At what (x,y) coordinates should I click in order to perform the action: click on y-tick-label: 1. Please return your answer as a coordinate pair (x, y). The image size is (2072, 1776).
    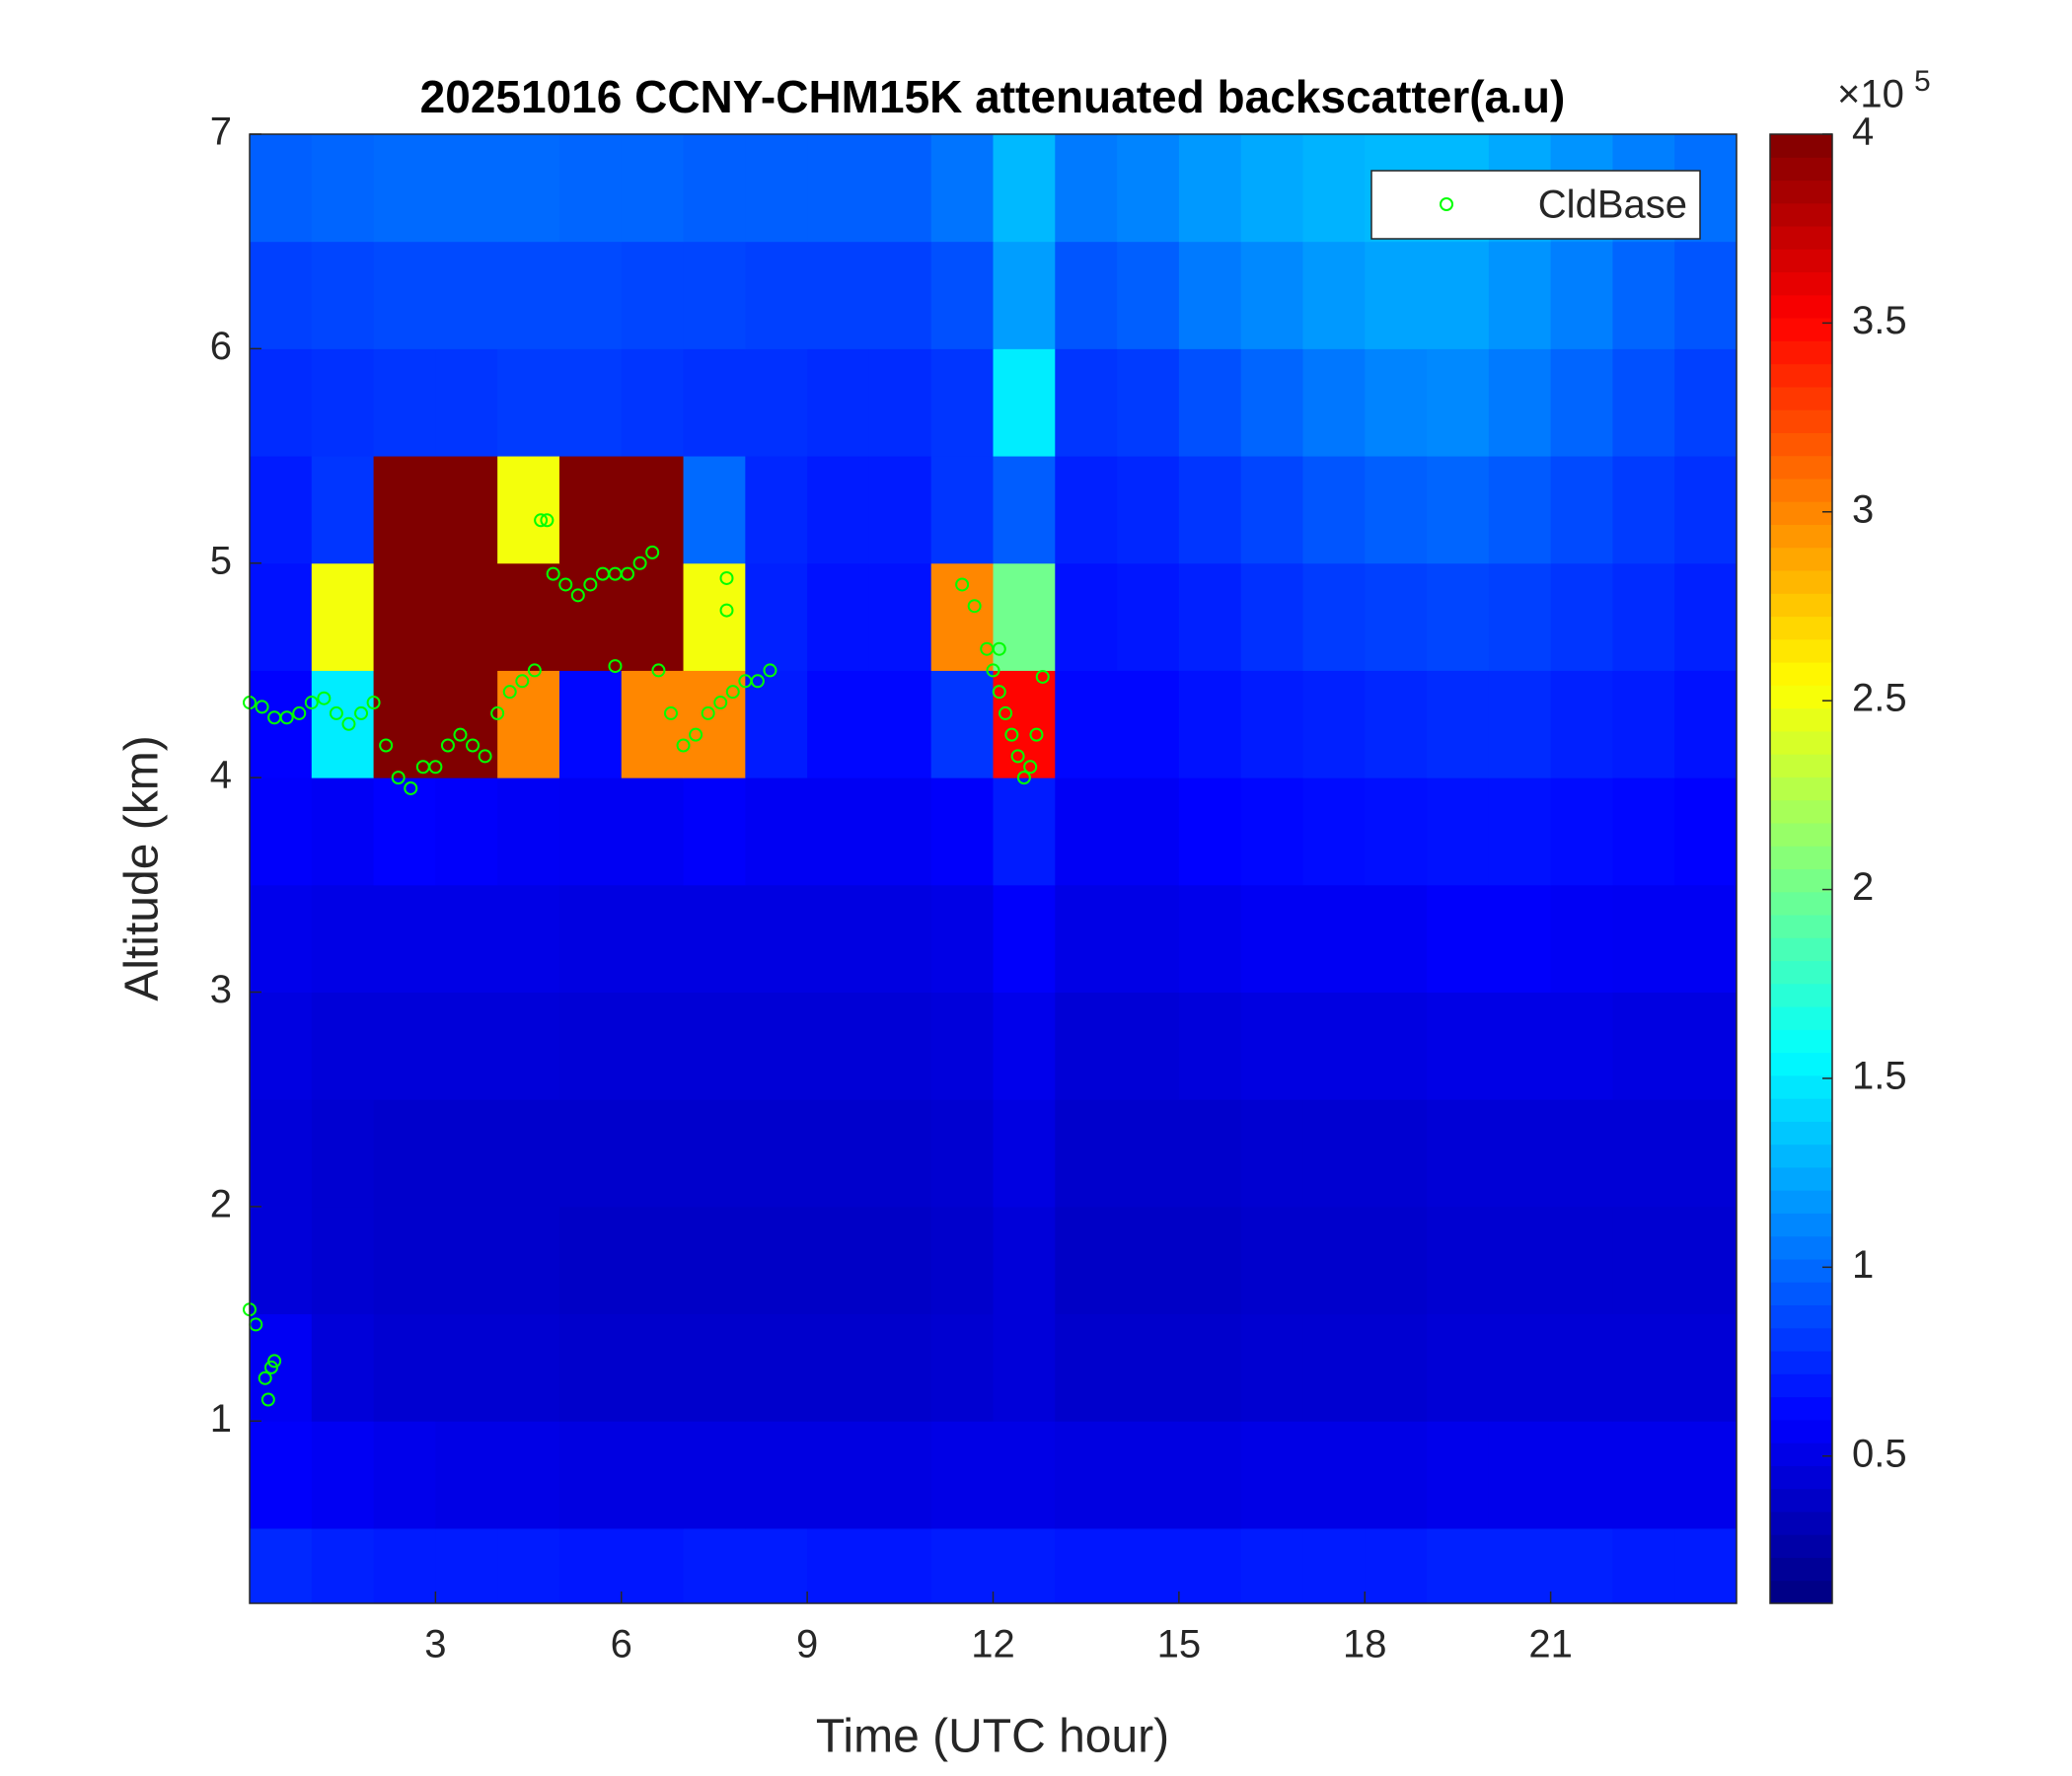
    Looking at the image, I should click on (221, 1419).